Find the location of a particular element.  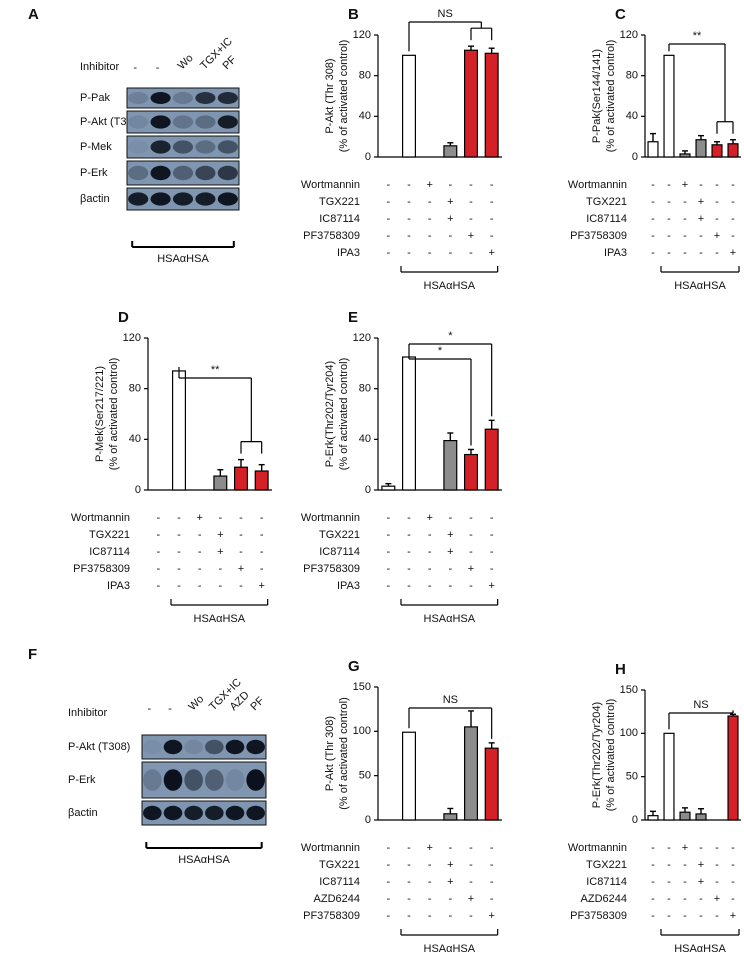

row-label: P-Pak is located at coordinates (95, 98).